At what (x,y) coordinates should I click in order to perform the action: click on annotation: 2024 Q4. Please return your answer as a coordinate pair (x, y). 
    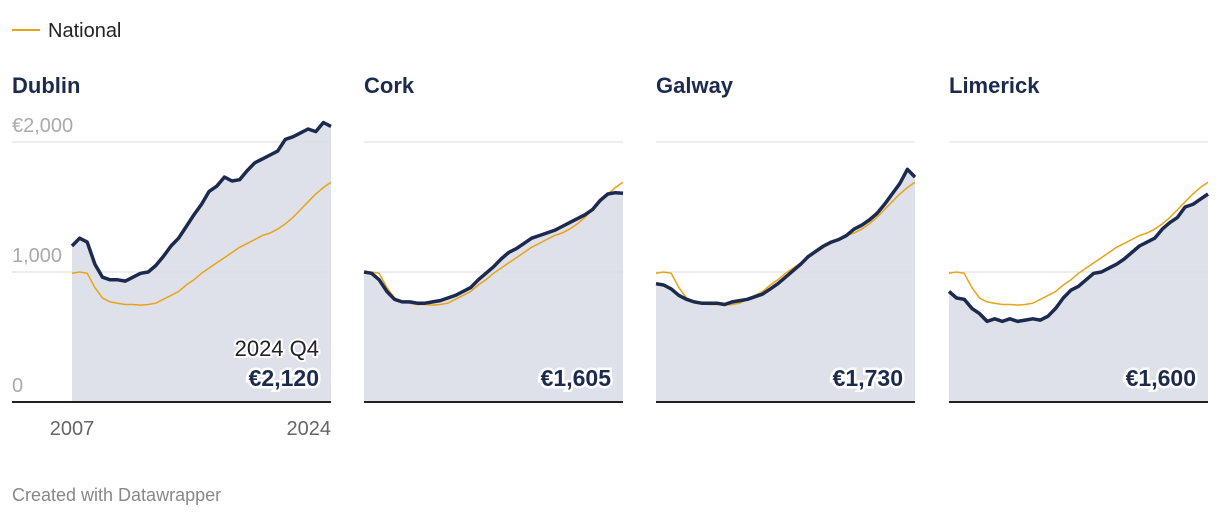
    Looking at the image, I should click on (277, 348).